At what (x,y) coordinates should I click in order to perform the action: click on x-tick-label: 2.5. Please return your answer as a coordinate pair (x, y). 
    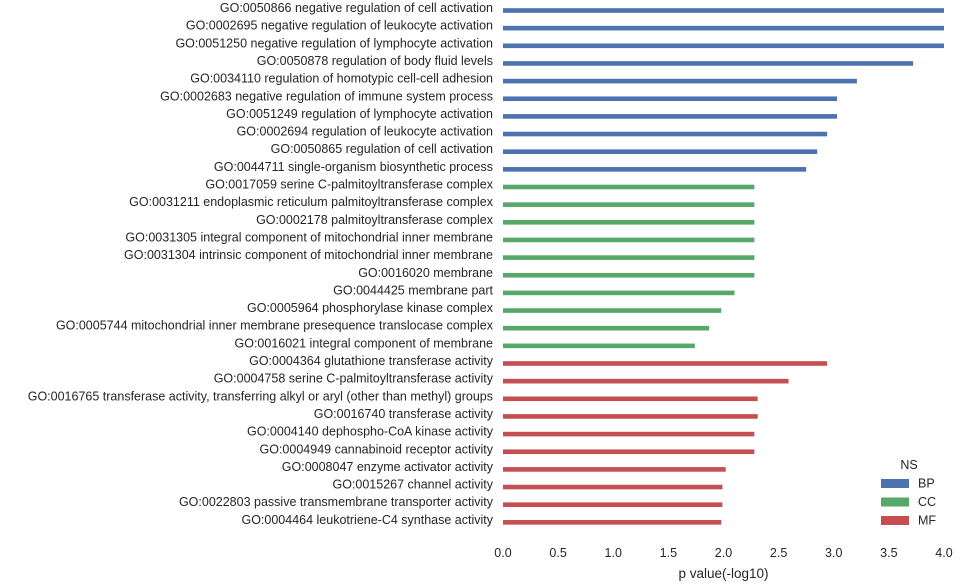
    Looking at the image, I should click on (778, 553).